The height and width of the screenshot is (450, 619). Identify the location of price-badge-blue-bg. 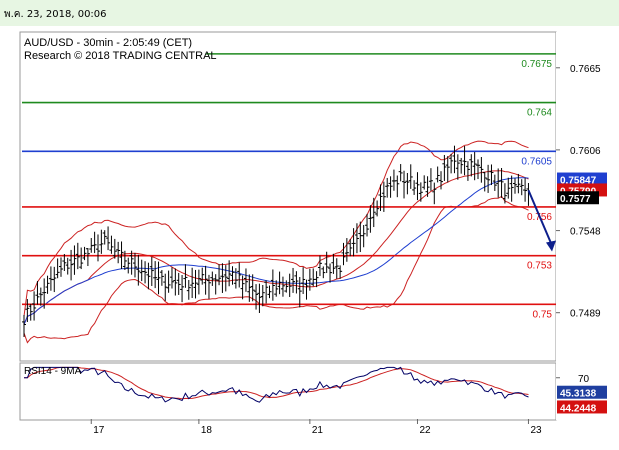
(582, 179).